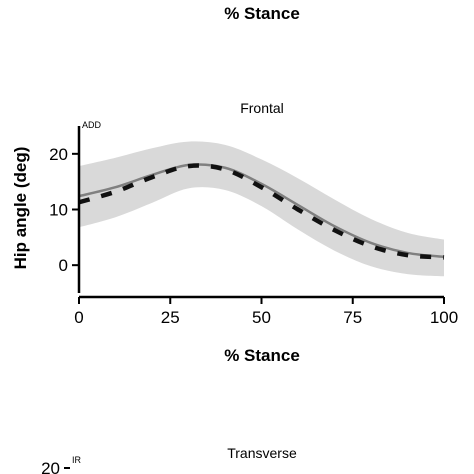 The image size is (474, 474). I want to click on frontal-direction-label: ADD, so click(92, 125).